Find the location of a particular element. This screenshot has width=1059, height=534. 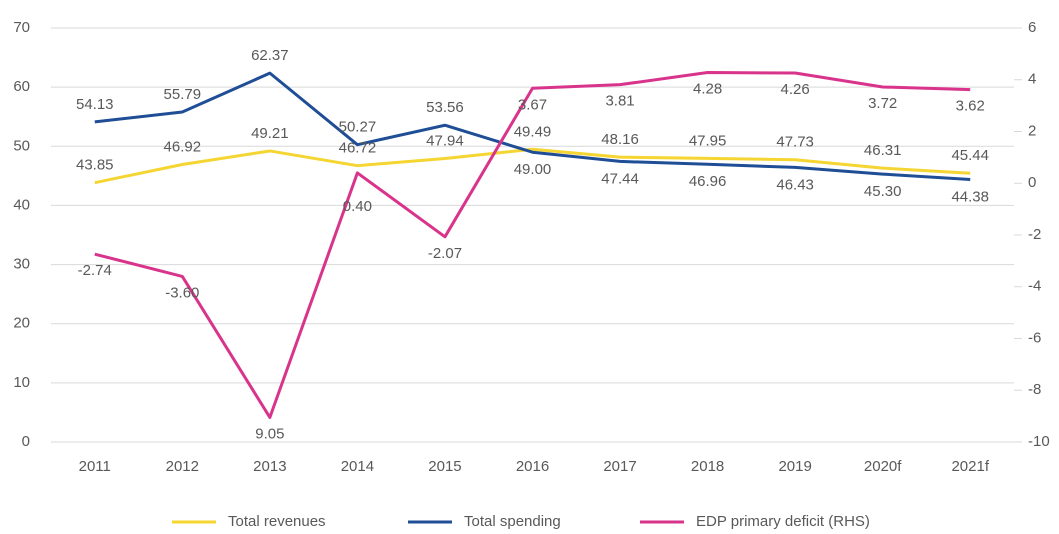

data-label: 4.28 is located at coordinates (707, 88).